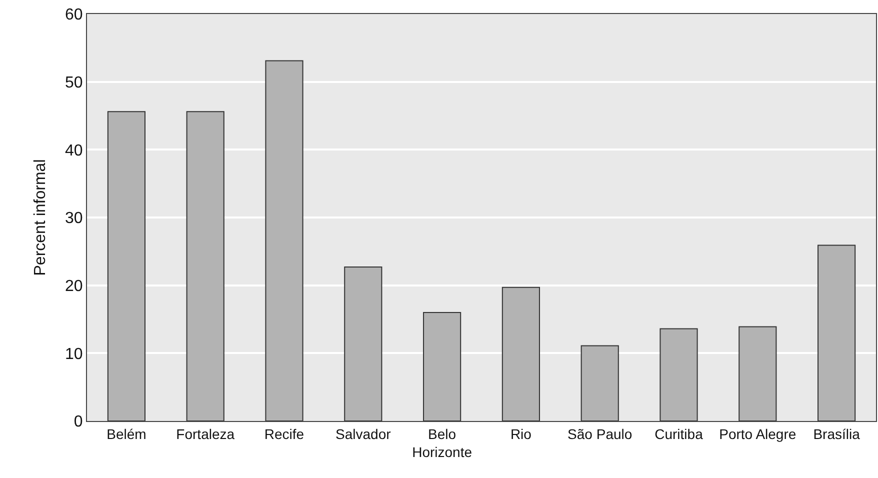 This screenshot has height=478, width=878. Describe the element at coordinates (600, 434) in the screenshot. I see `x-tick-label: São Paulo` at that location.